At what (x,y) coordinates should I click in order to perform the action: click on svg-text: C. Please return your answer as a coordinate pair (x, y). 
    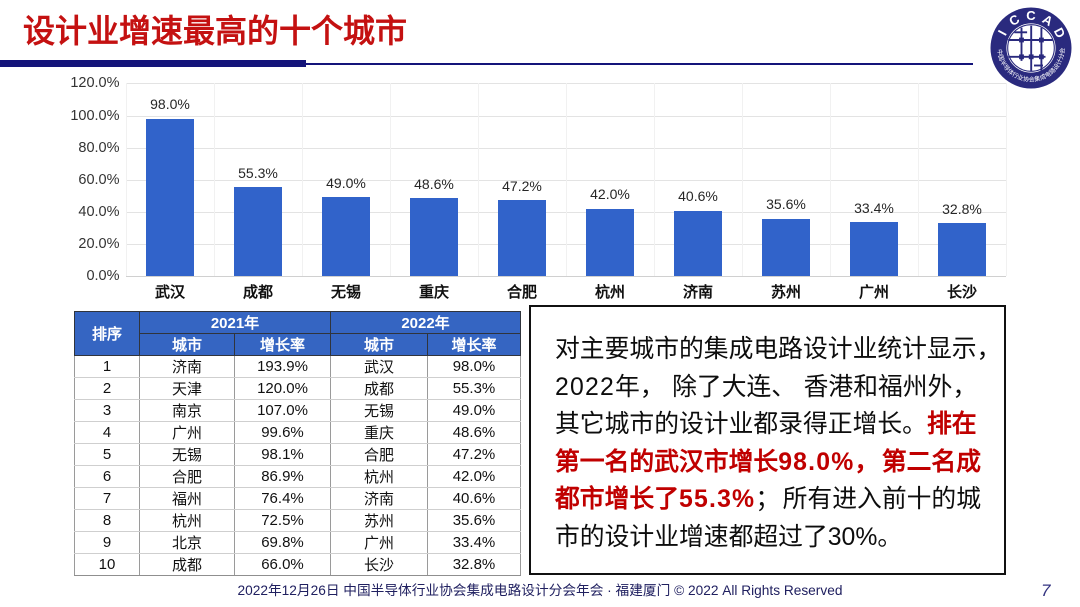
    Looking at the image, I should click on (1031, 15).